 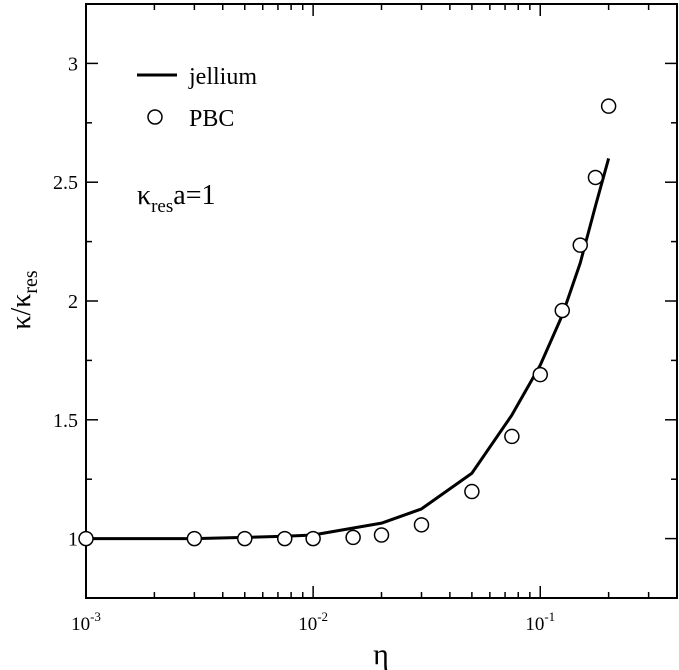 What do you see at coordinates (144, 195) in the screenshot?
I see `annotation-base: κ` at bounding box center [144, 195].